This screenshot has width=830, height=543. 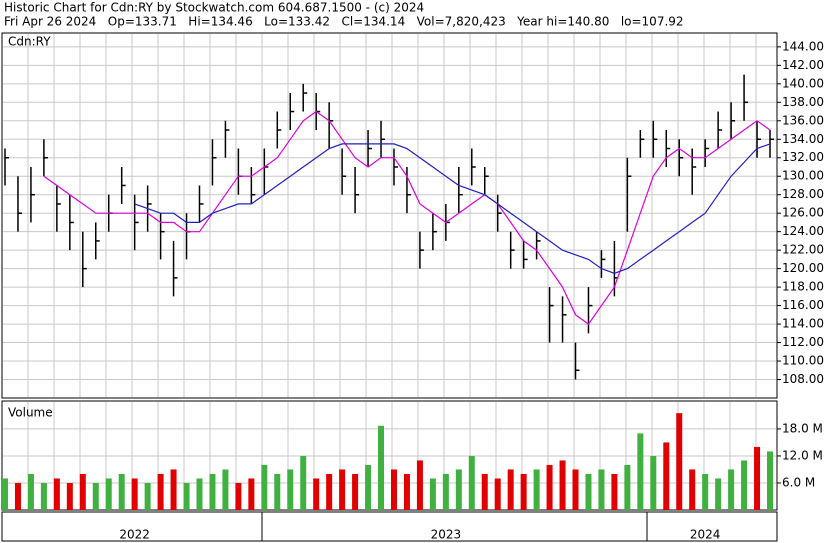 I want to click on y-tick-label: 132.00, so click(x=803, y=157).